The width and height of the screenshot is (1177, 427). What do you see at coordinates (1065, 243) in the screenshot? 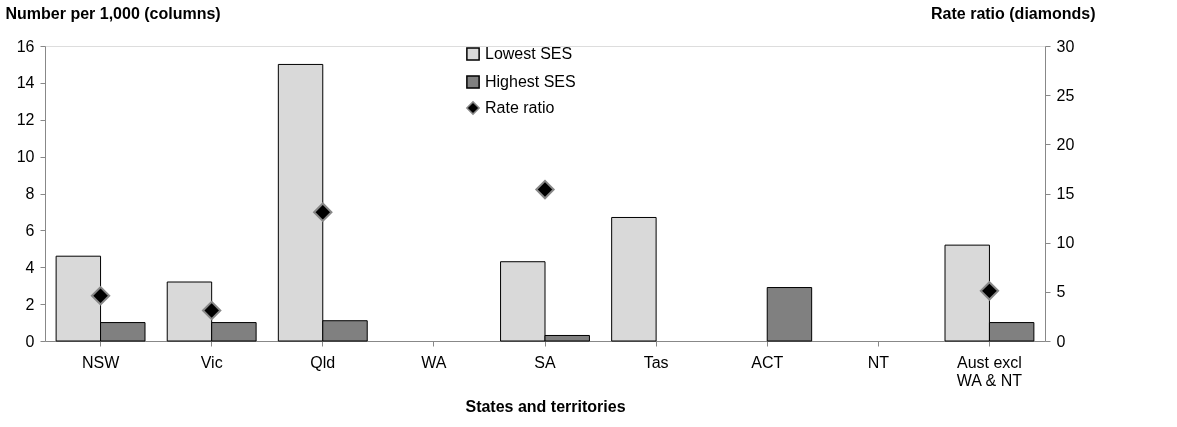
I see `y2-tick-label: 10` at bounding box center [1065, 243].